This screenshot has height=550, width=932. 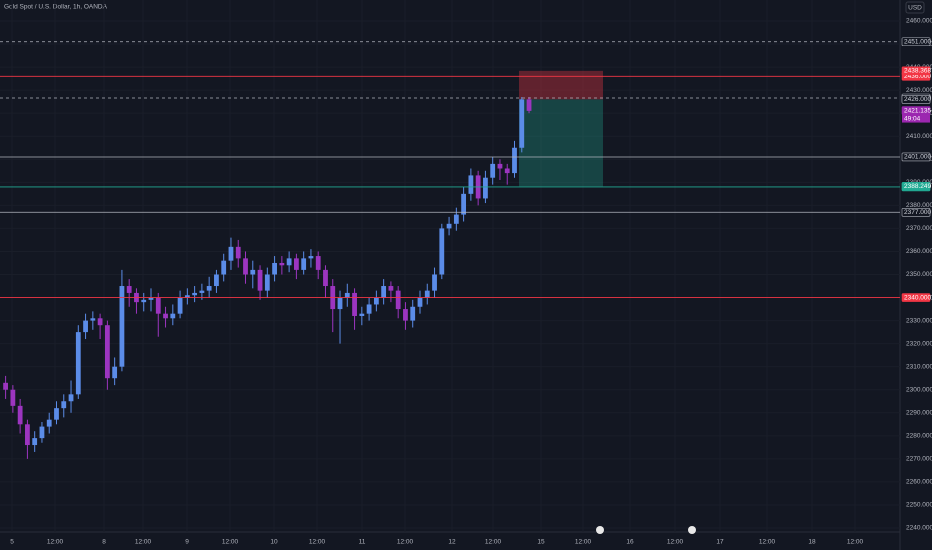 I want to click on price-tag-label: 2421.135, so click(x=917, y=110).